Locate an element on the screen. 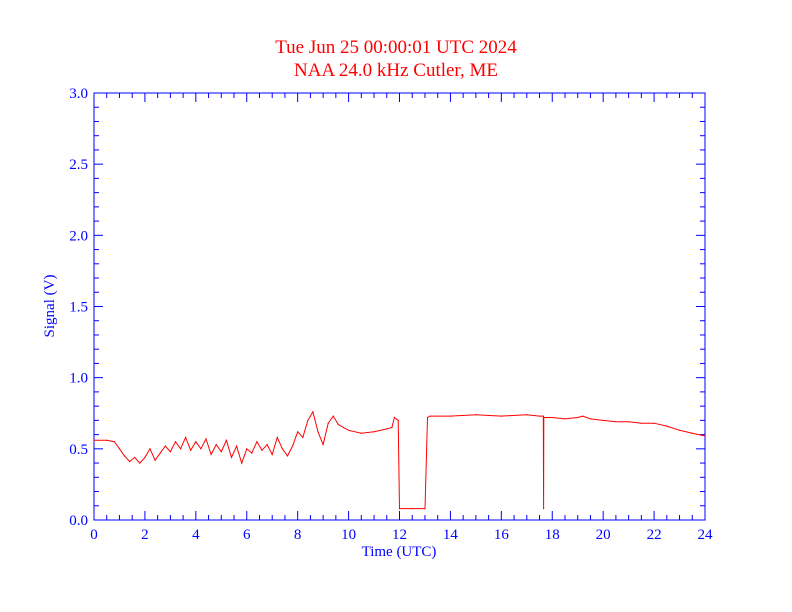  chart-subtitle: NAA 24.0 kHz Cutler, ME is located at coordinates (396, 70).